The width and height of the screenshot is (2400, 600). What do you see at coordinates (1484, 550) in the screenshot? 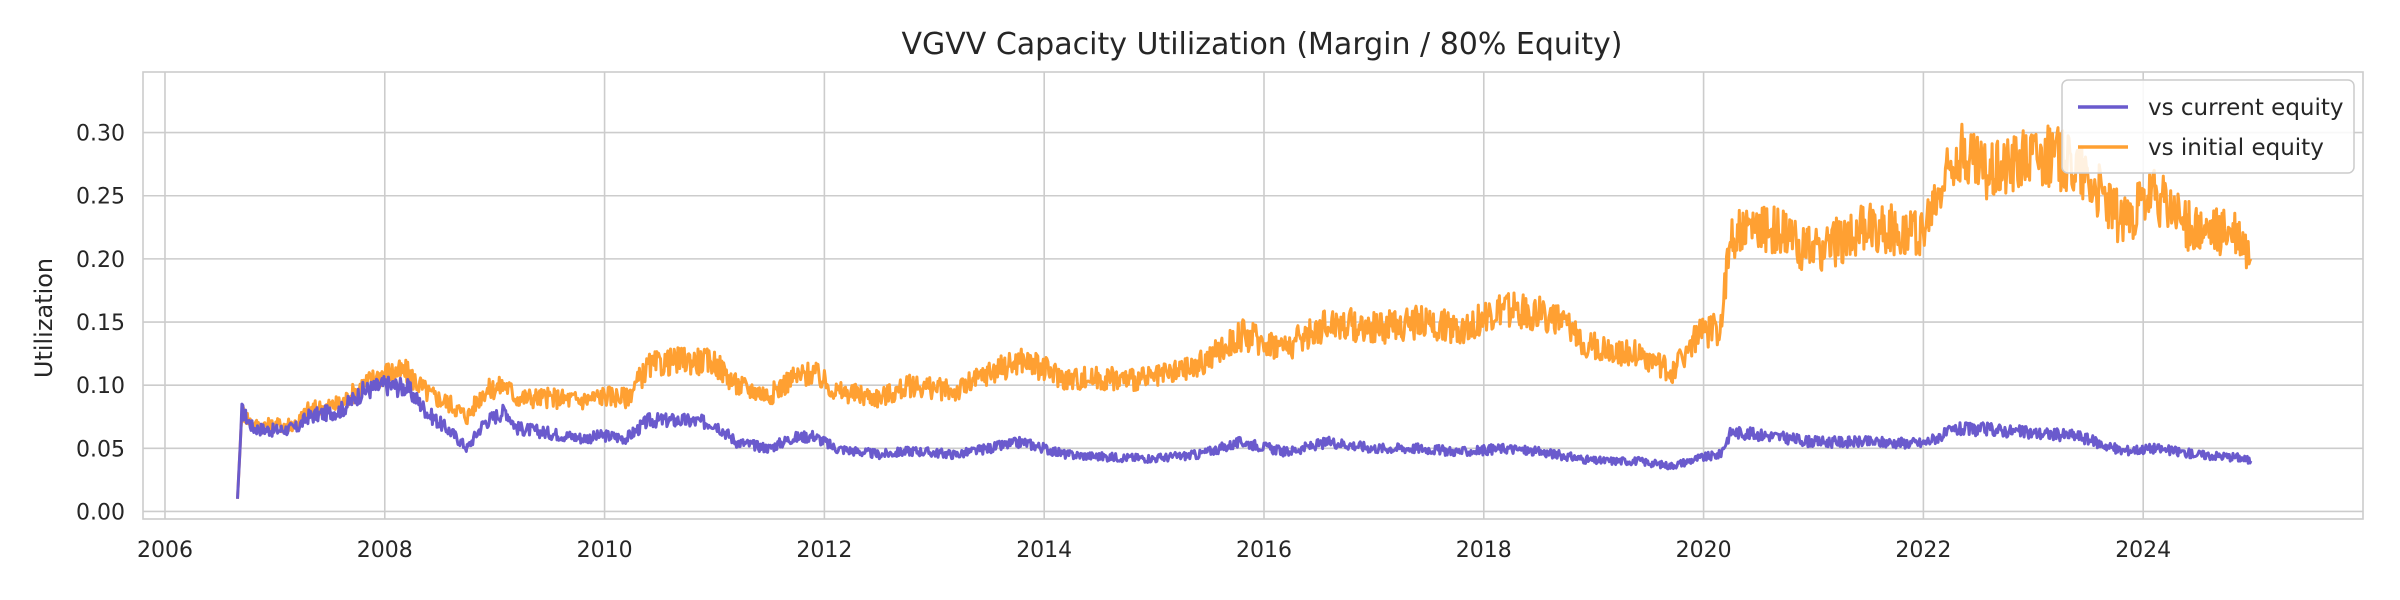
I see `x-tick-label: 2018` at bounding box center [1484, 550].